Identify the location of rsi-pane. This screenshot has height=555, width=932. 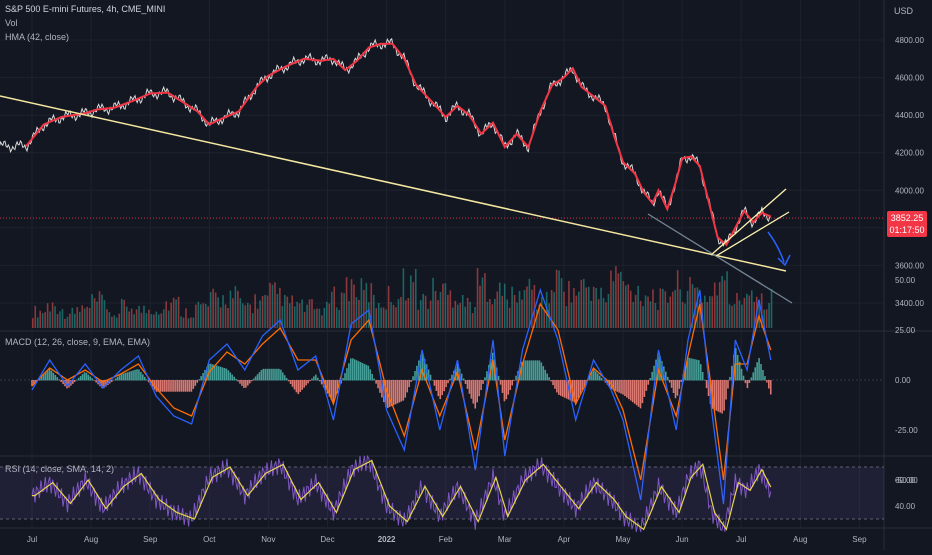
(442, 493).